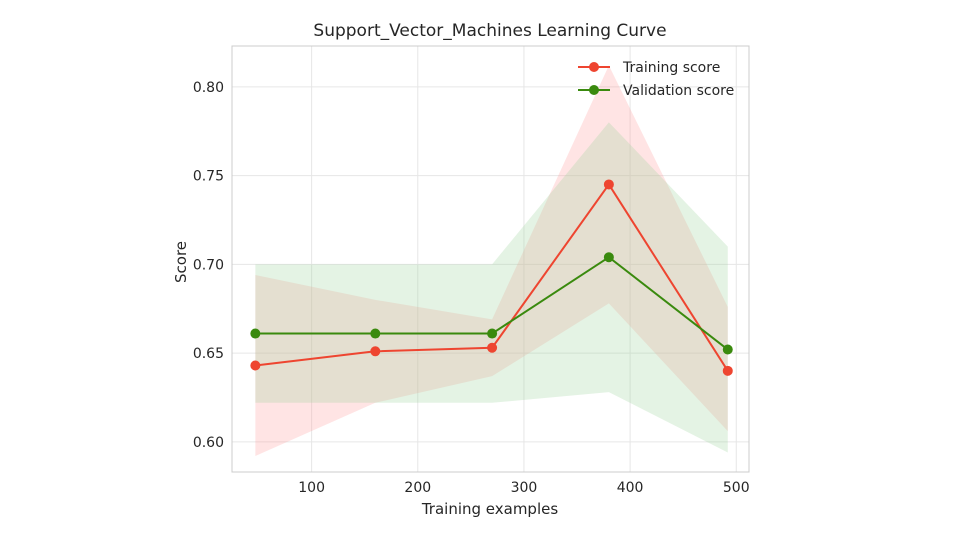  What do you see at coordinates (630, 488) in the screenshot?
I see `x-tick-label: 400` at bounding box center [630, 488].